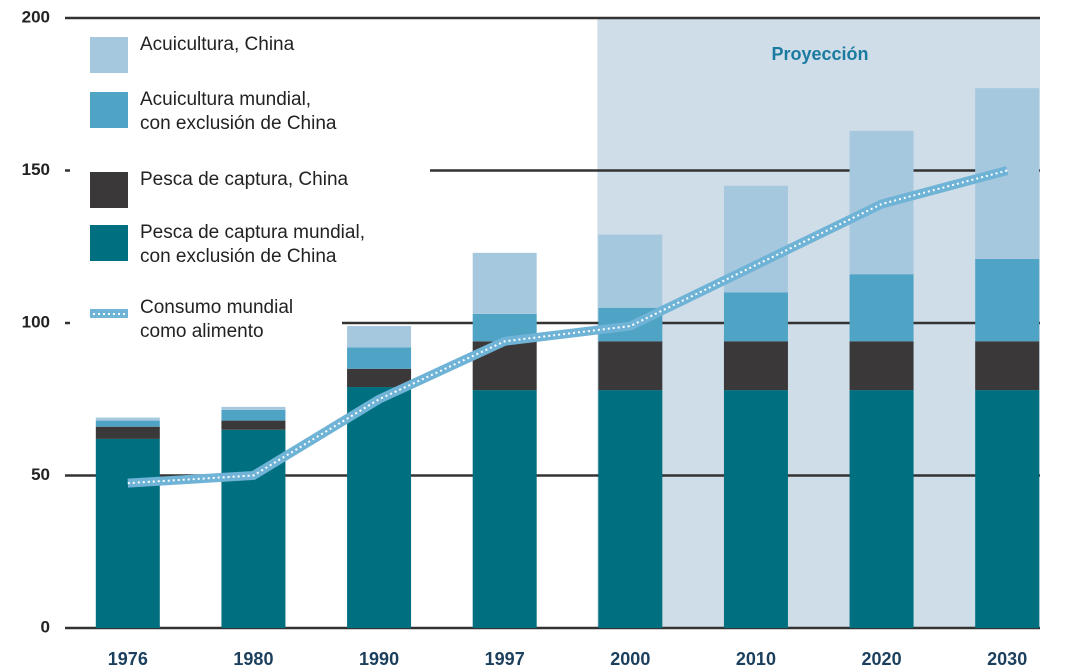 Image resolution: width=1070 pixels, height=671 pixels. I want to click on legend-label: Consumo mundial como alimento, so click(217, 319).